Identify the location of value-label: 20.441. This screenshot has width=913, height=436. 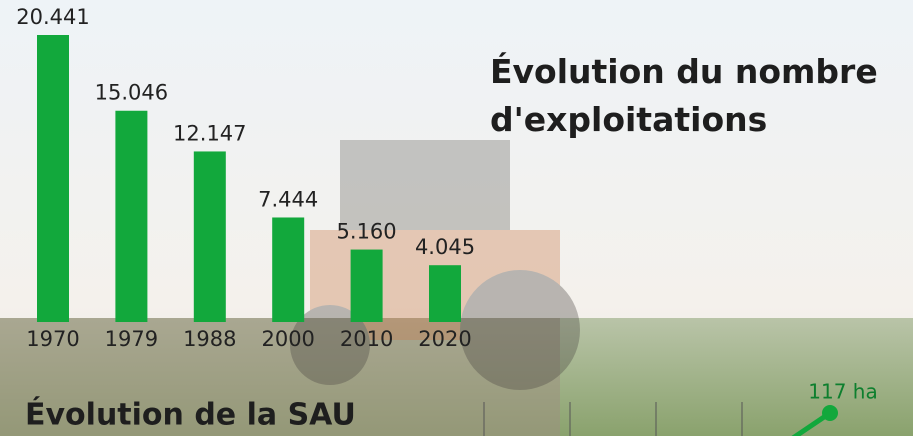
(52, 17).